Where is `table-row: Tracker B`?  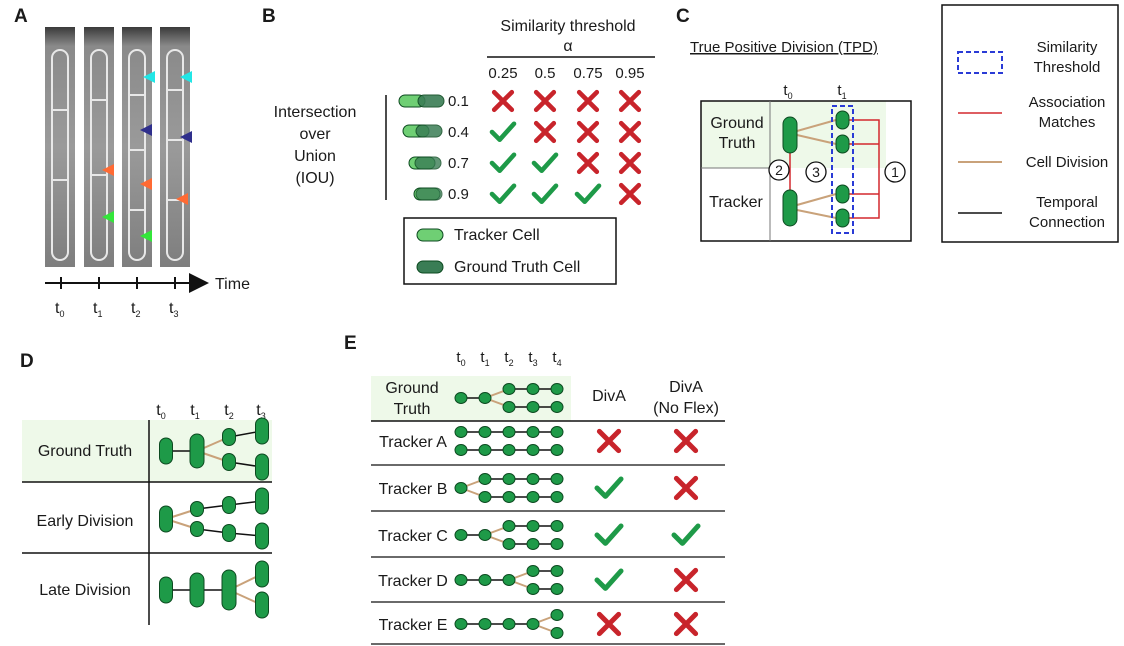
table-row: Tracker B is located at coordinates (548, 492).